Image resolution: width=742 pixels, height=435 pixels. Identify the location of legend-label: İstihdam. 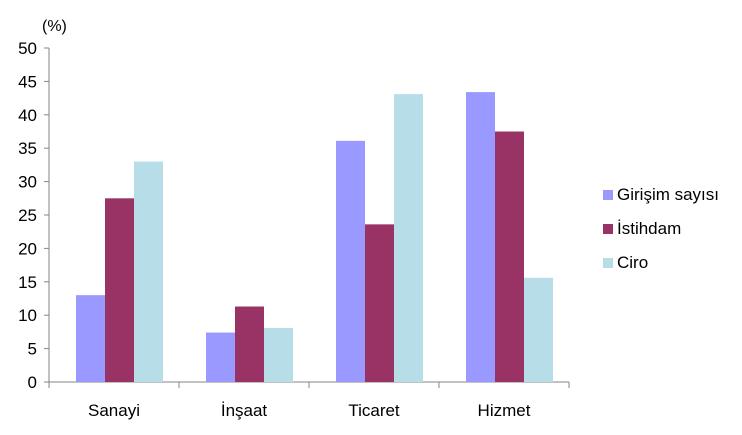
(649, 228).